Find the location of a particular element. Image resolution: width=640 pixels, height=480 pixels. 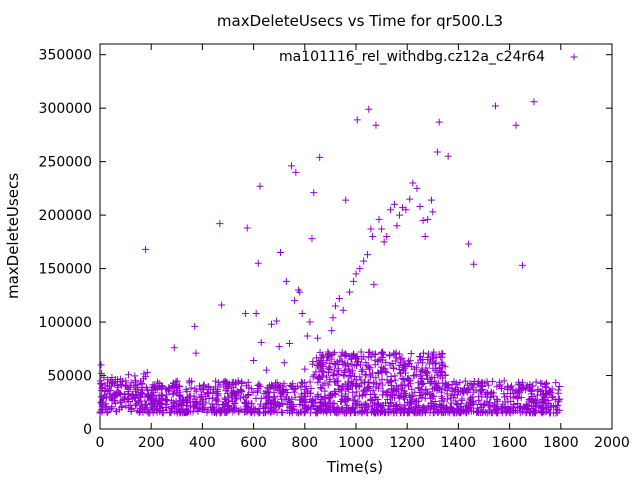

x-tick-label: 0 is located at coordinates (100, 443).